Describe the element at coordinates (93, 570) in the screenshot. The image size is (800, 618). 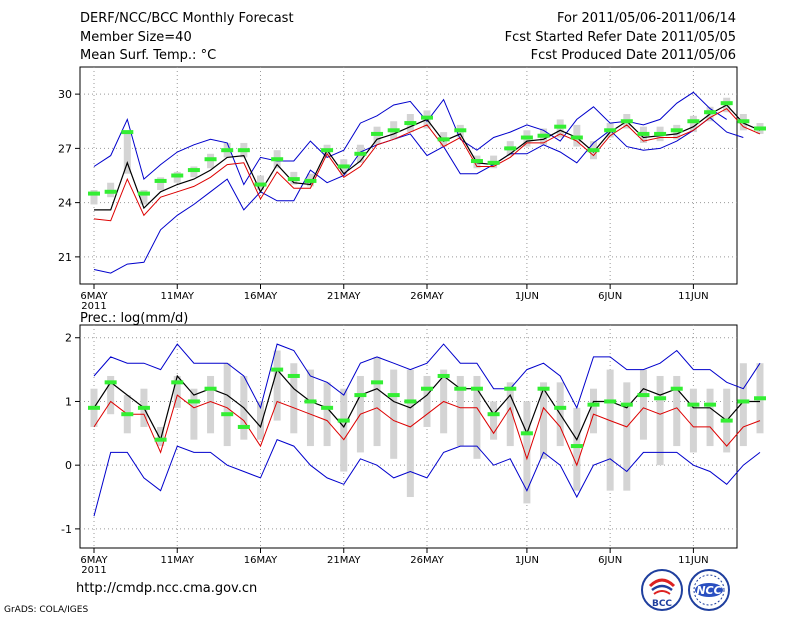
I see `prec-year-label: 2011` at that location.